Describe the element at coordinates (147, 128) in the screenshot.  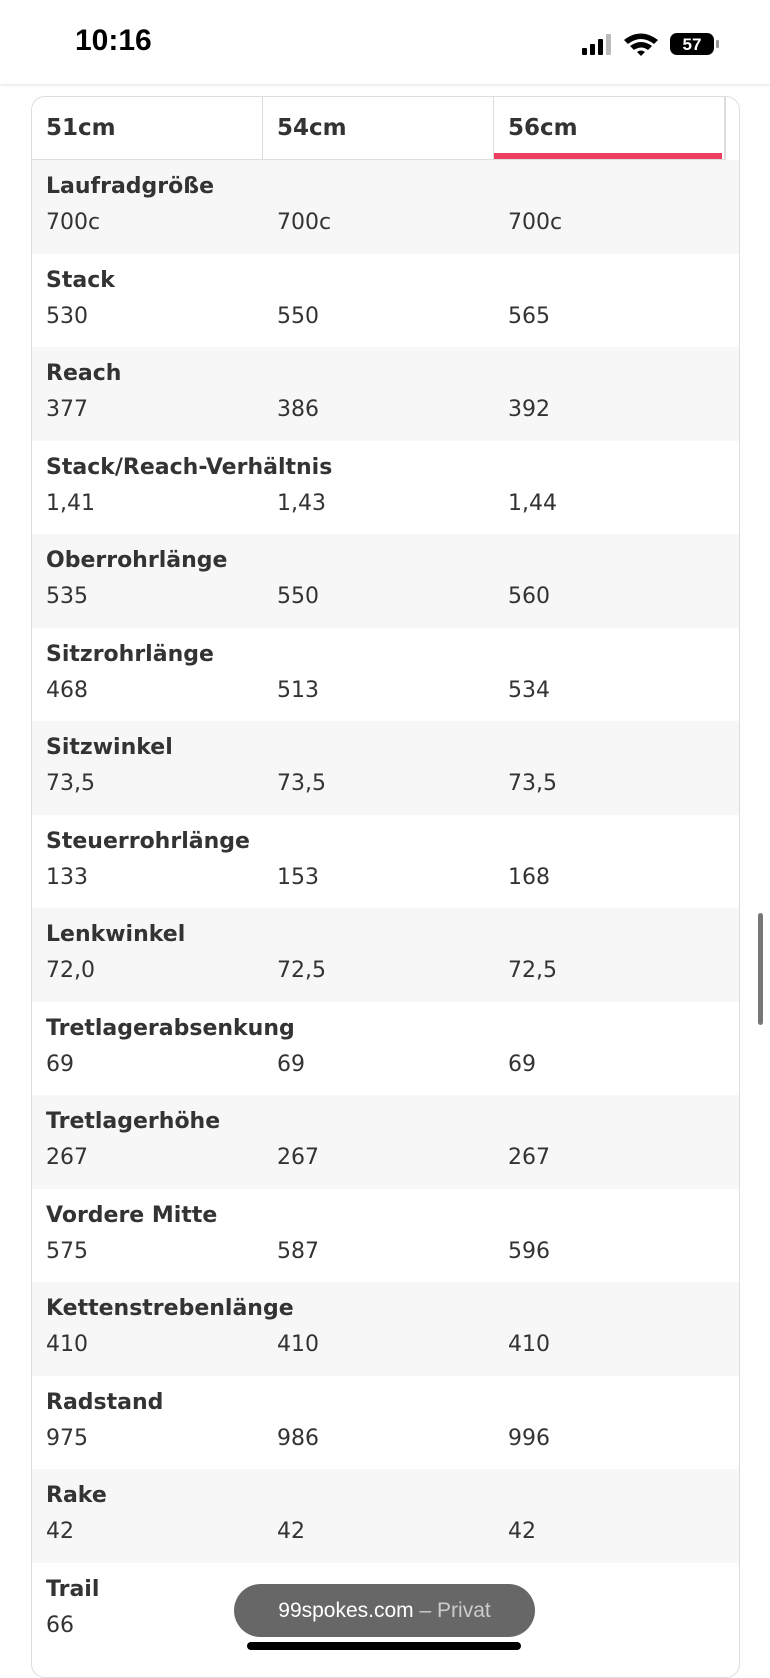
I see `column-header: 51cm` at that location.